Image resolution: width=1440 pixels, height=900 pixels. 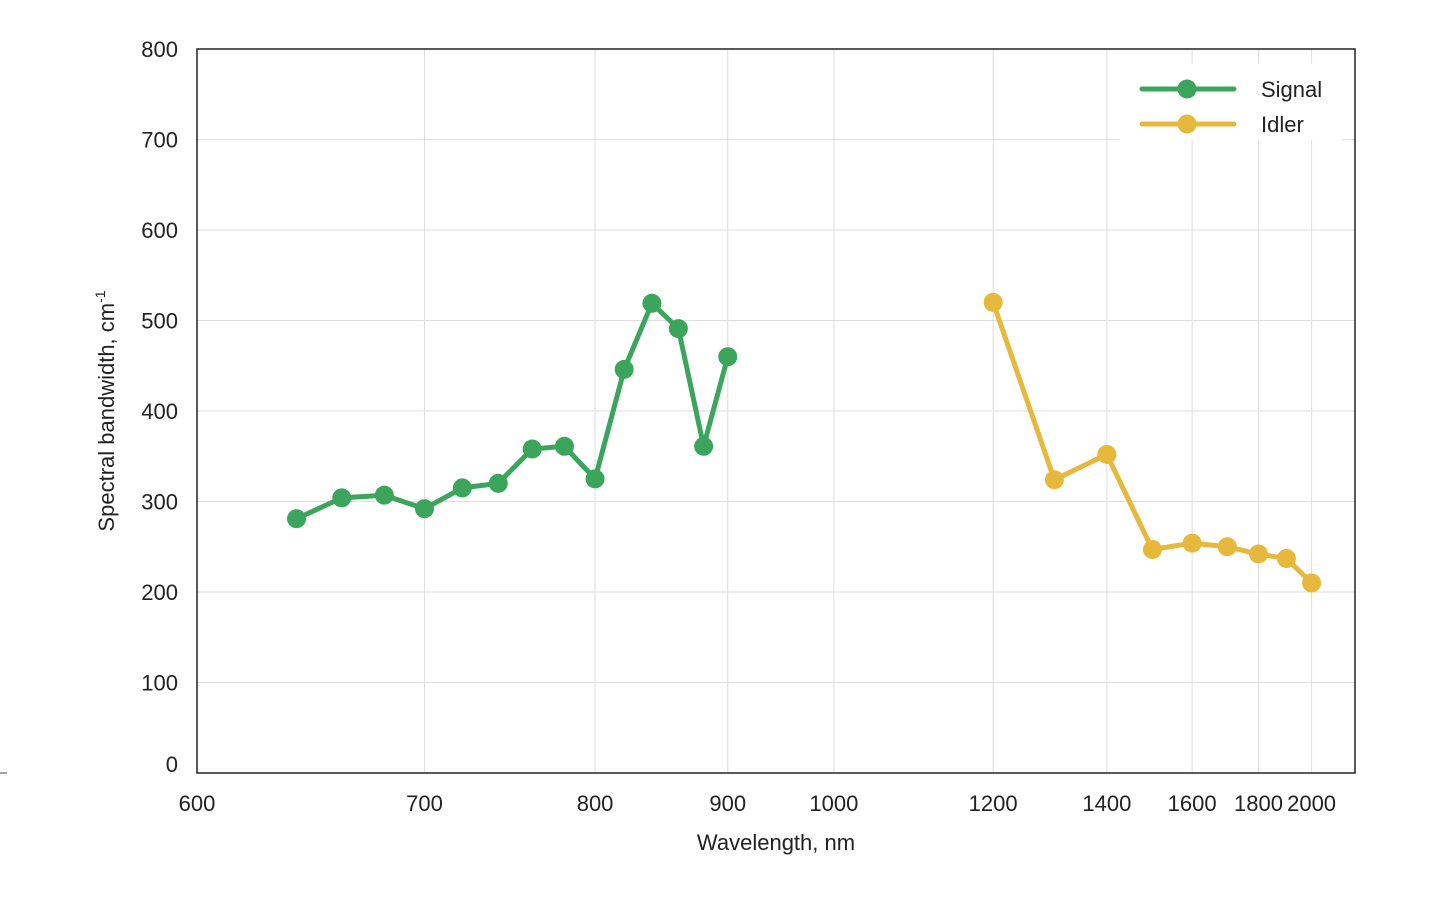 I want to click on legend-item-signal: Signal, so click(x=1230, y=89).